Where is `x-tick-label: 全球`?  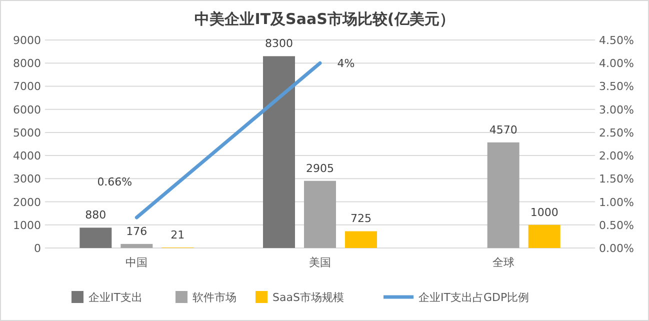 x-tick-label: 全球 is located at coordinates (503, 262).